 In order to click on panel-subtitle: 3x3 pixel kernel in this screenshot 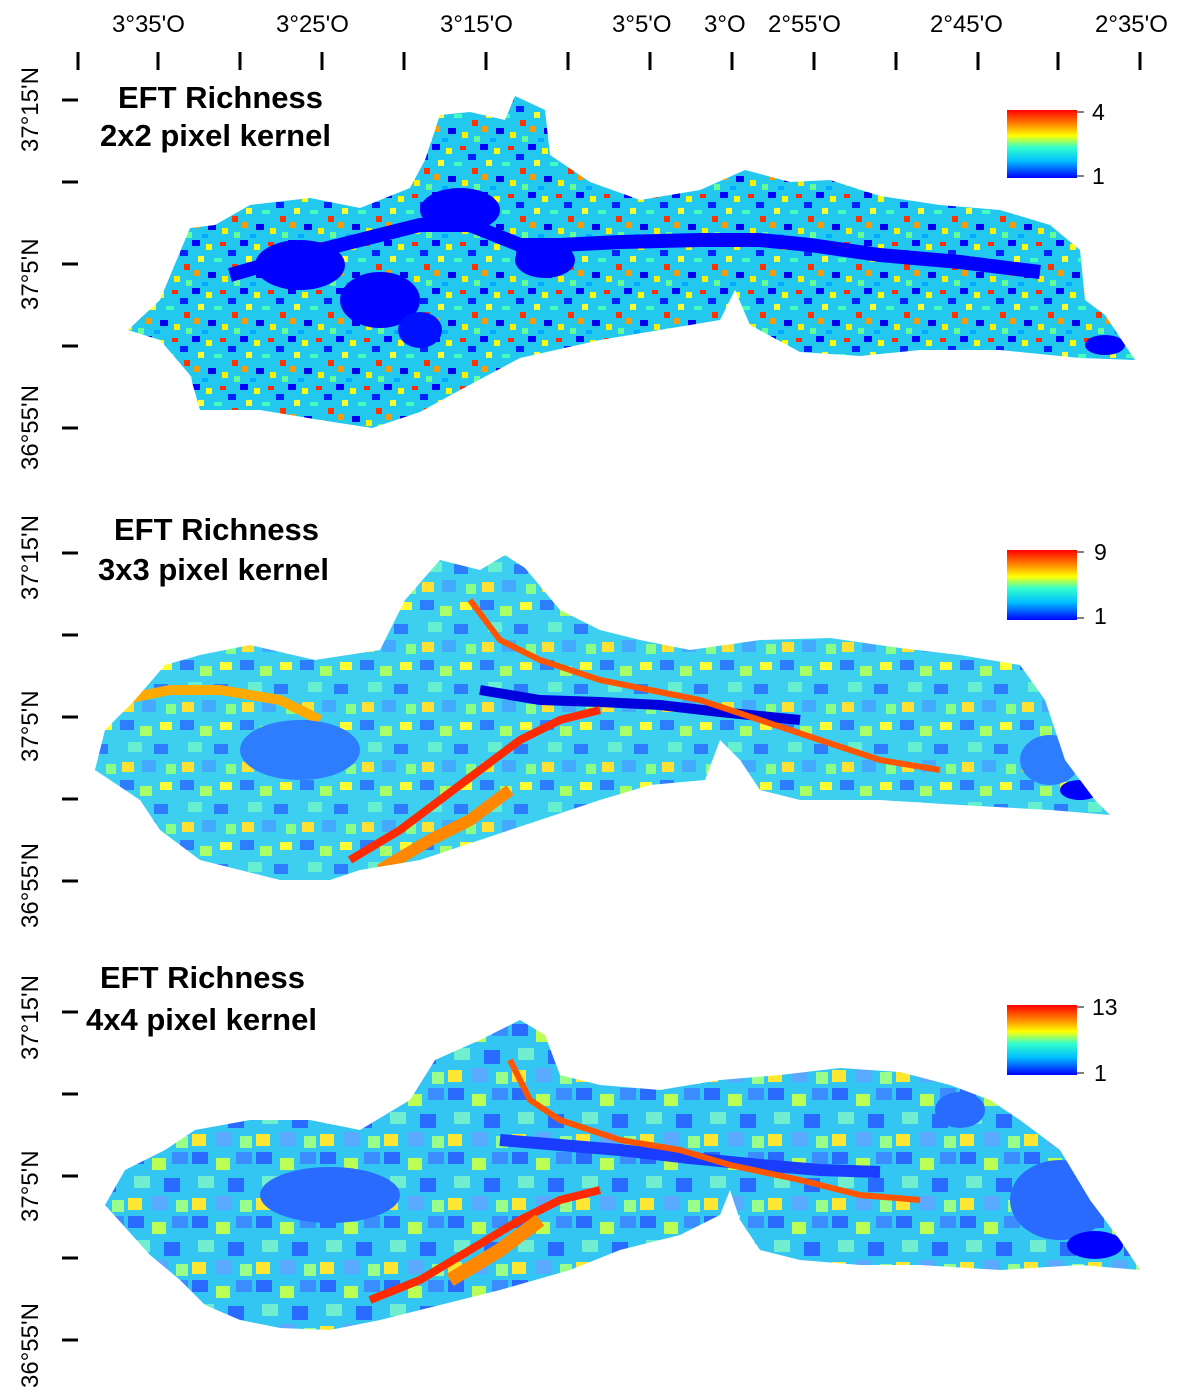, I will do `click(213, 569)`.